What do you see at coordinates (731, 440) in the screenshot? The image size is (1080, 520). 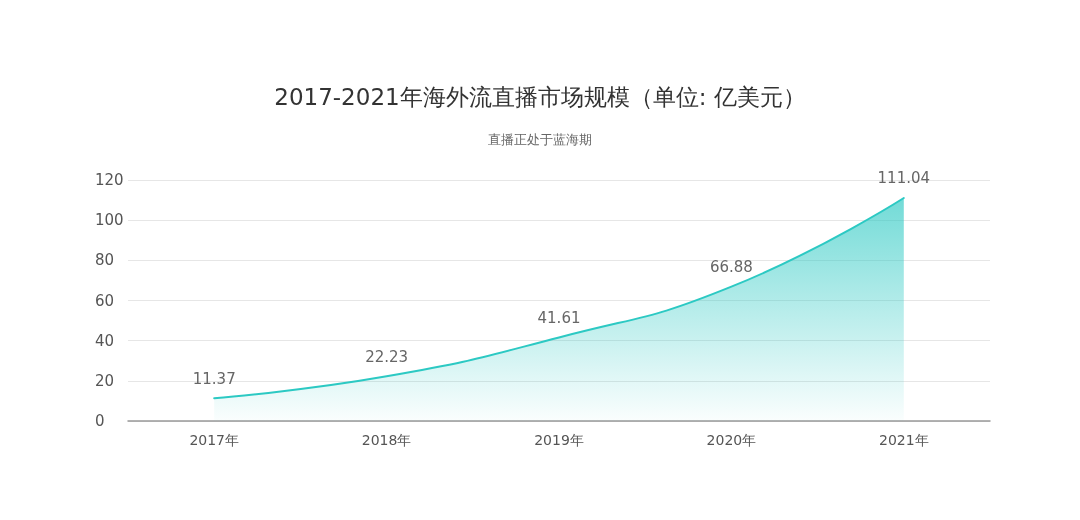 I see `x-tick-label: 2020年` at bounding box center [731, 440].